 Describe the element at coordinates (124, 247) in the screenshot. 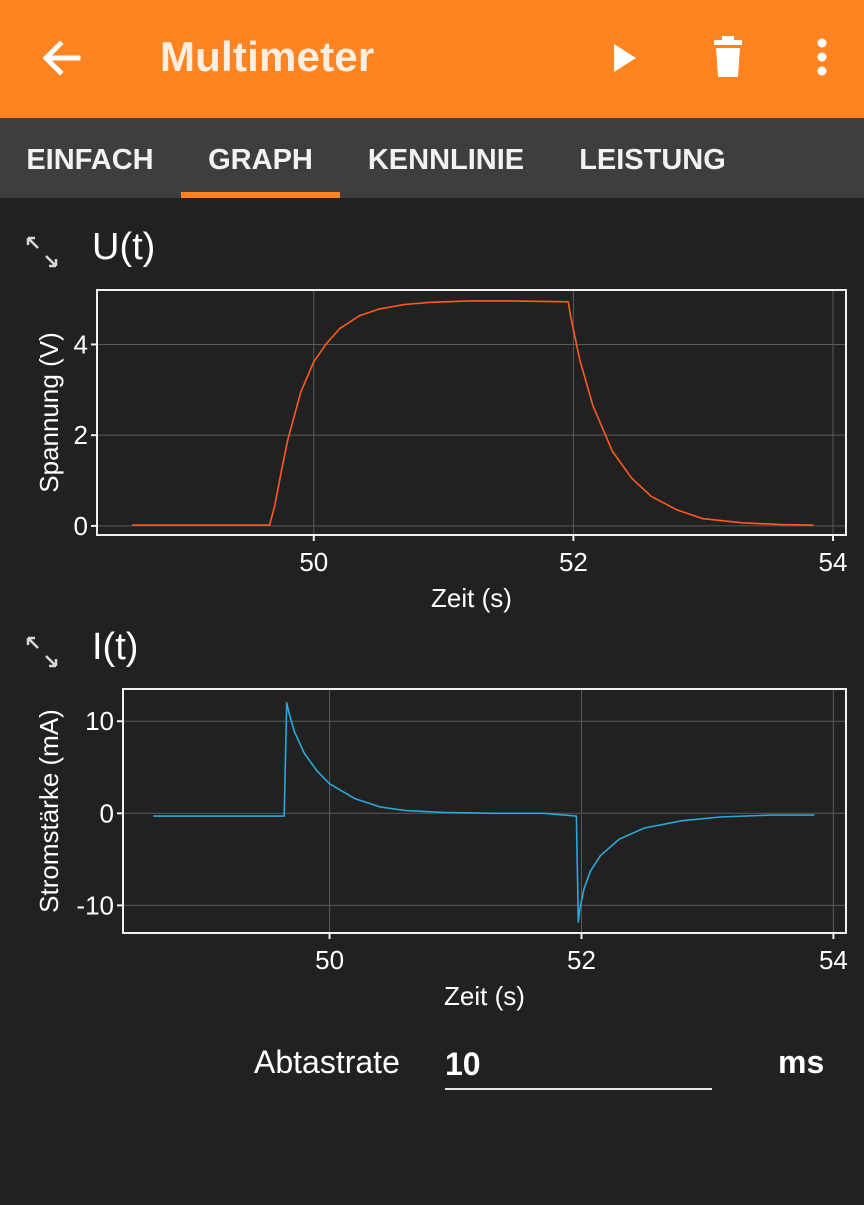

I see `voltage-chart-title: U(t)` at that location.